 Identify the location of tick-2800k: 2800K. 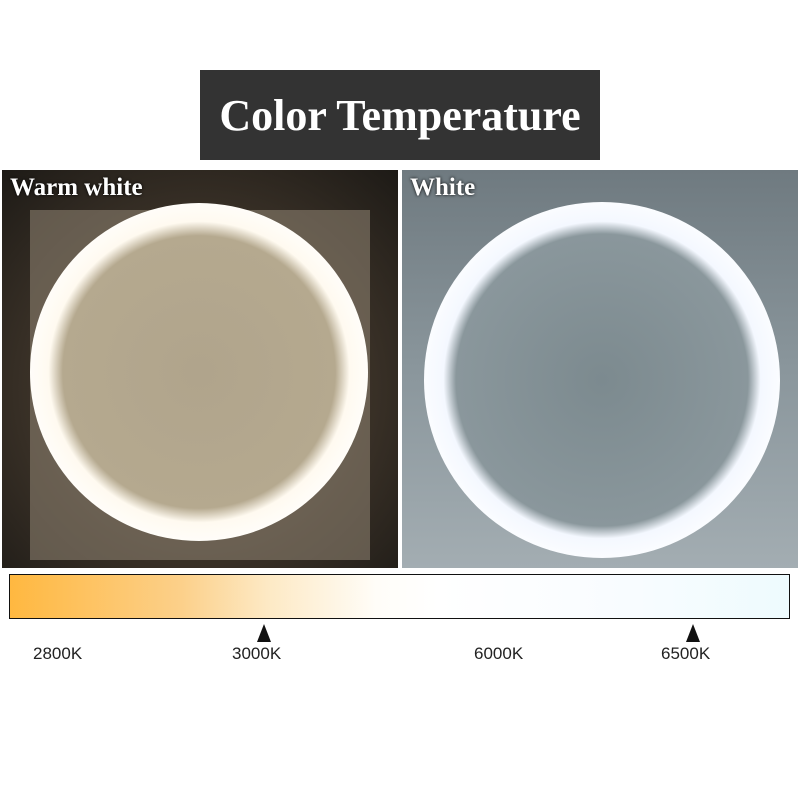
(58, 653).